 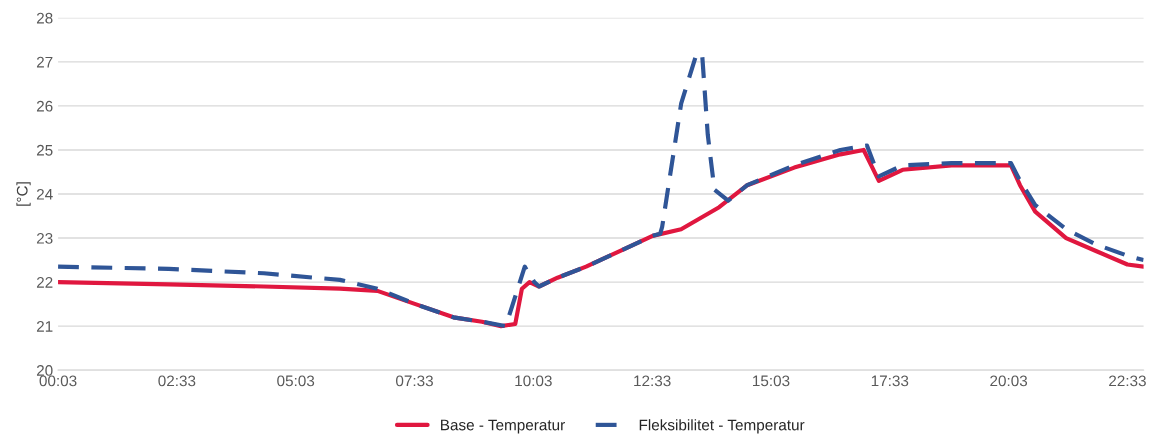 What do you see at coordinates (722, 426) in the screenshot?
I see `legend-label: Fleksibilitet - Temperatur` at bounding box center [722, 426].